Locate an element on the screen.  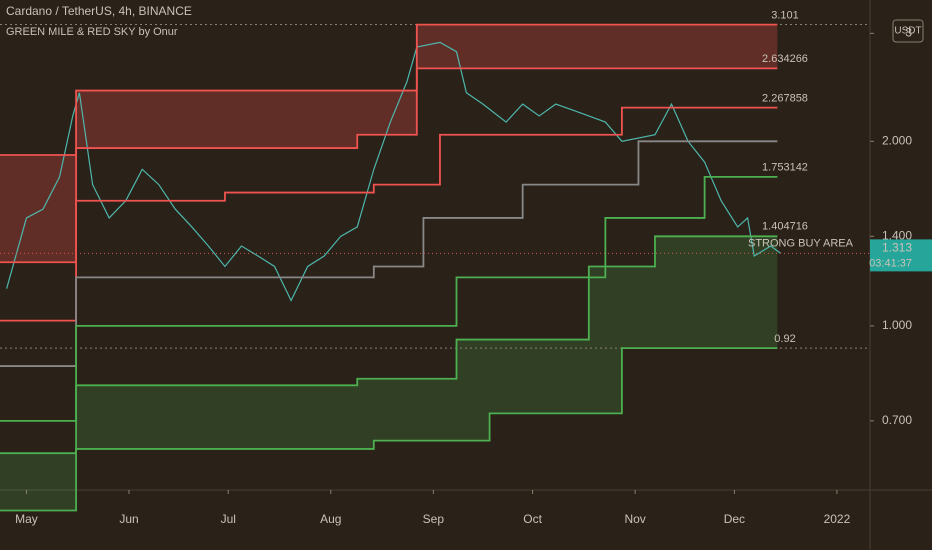
x-tick-label: Oct is located at coordinates (532, 519).